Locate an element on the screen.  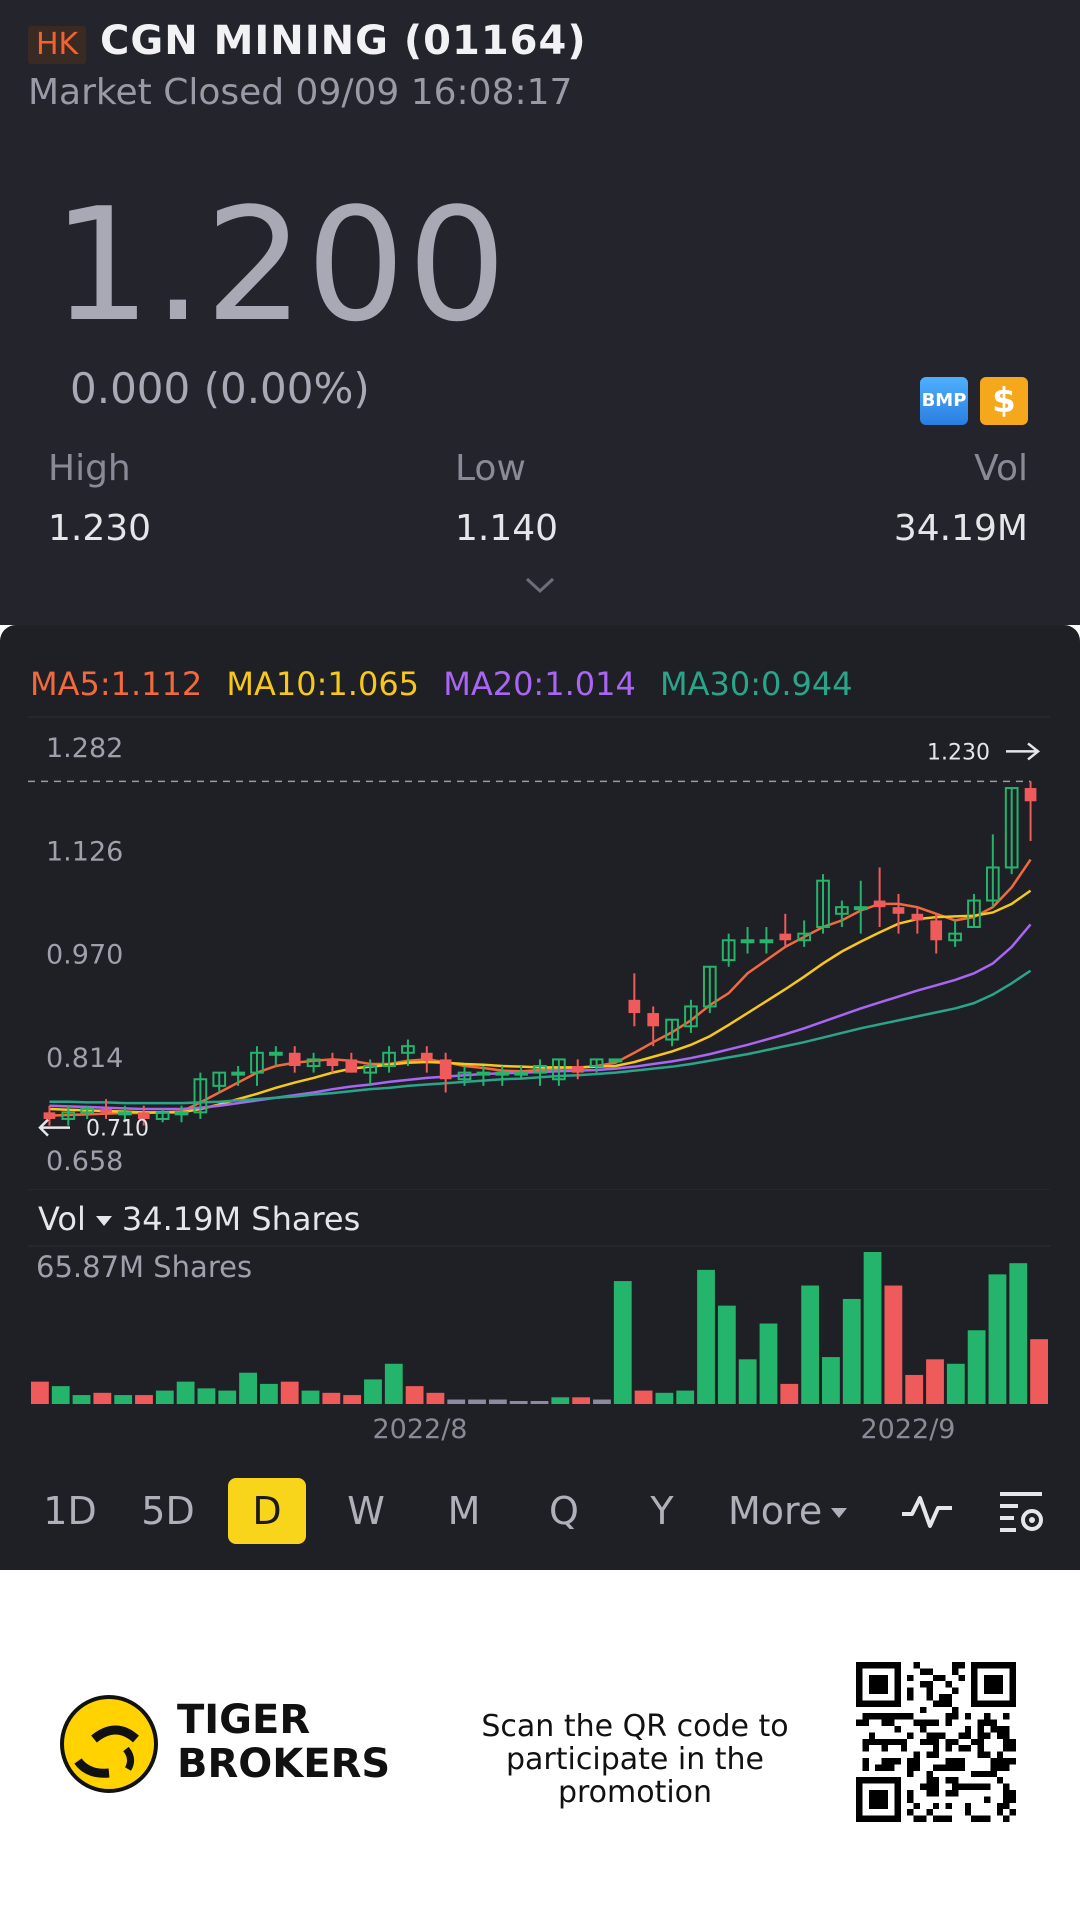
chevron-down-icon is located at coordinates (540, 585).